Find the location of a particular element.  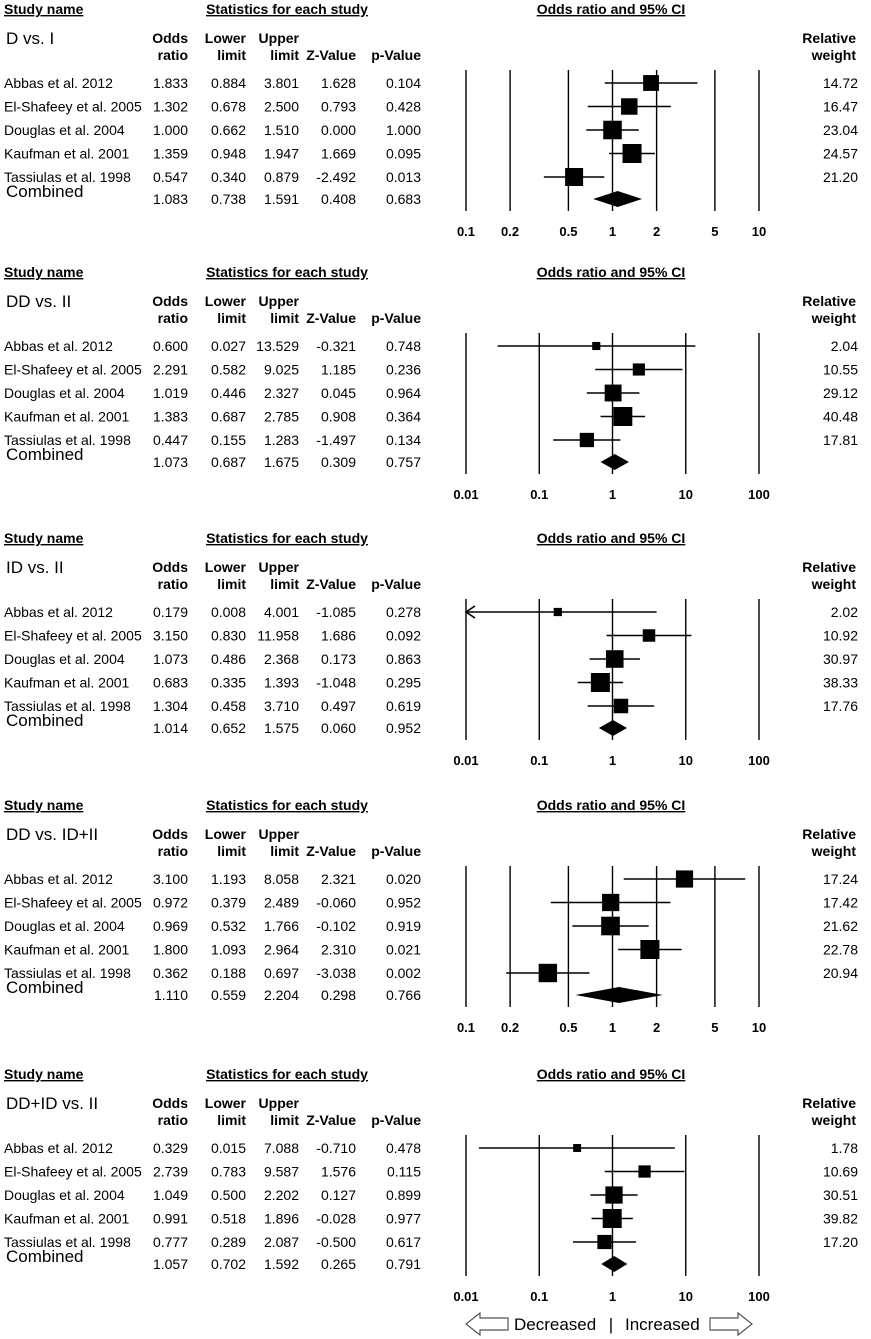

lower-limit-value: 0.518 is located at coordinates (228, 1219).